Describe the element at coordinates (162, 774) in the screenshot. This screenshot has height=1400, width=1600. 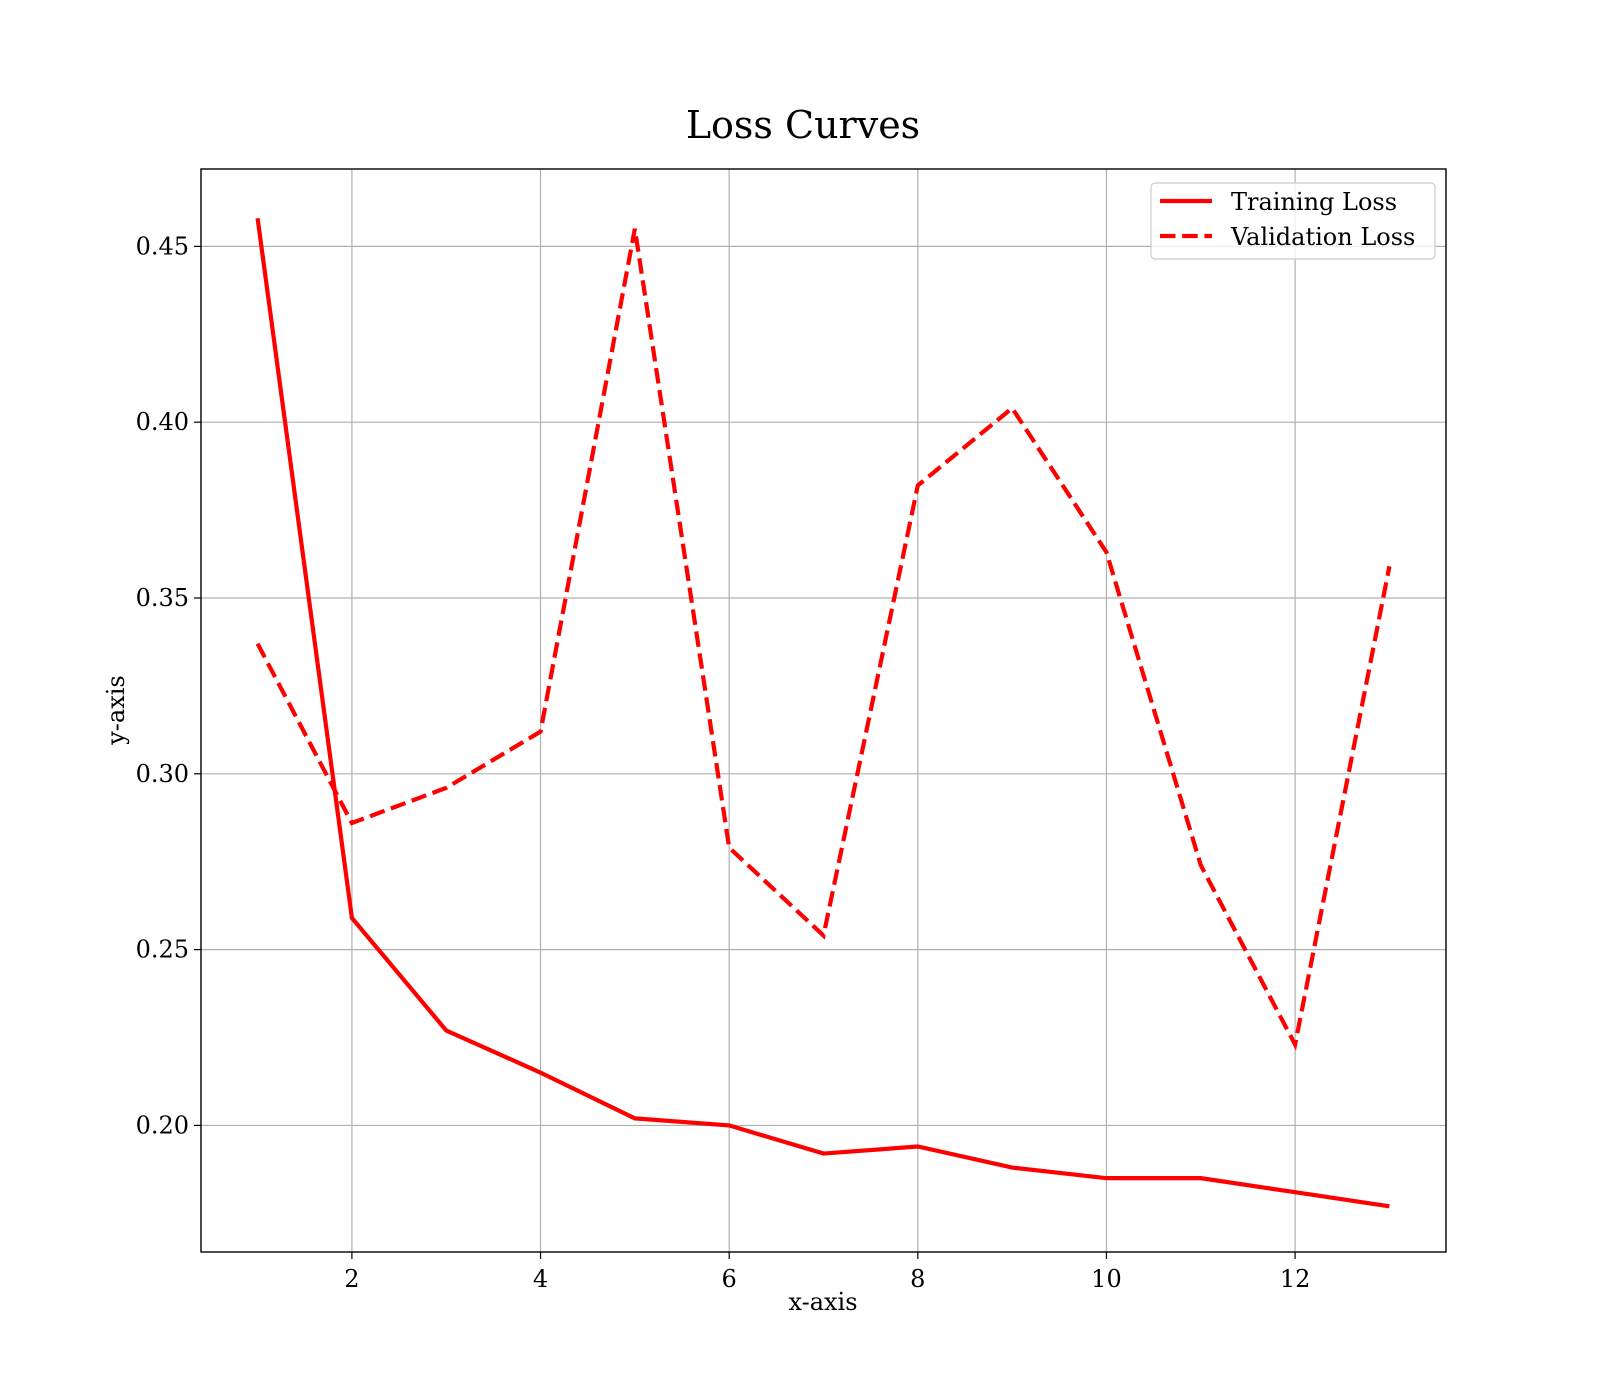
I see `y-tick-label: 0.30` at that location.